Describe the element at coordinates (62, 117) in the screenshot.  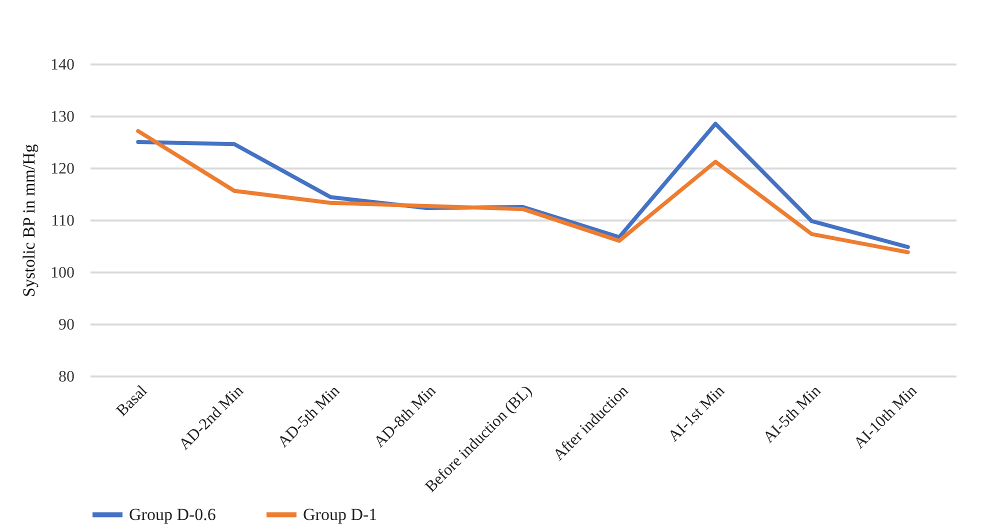
I see `y-tick-label: 130` at that location.